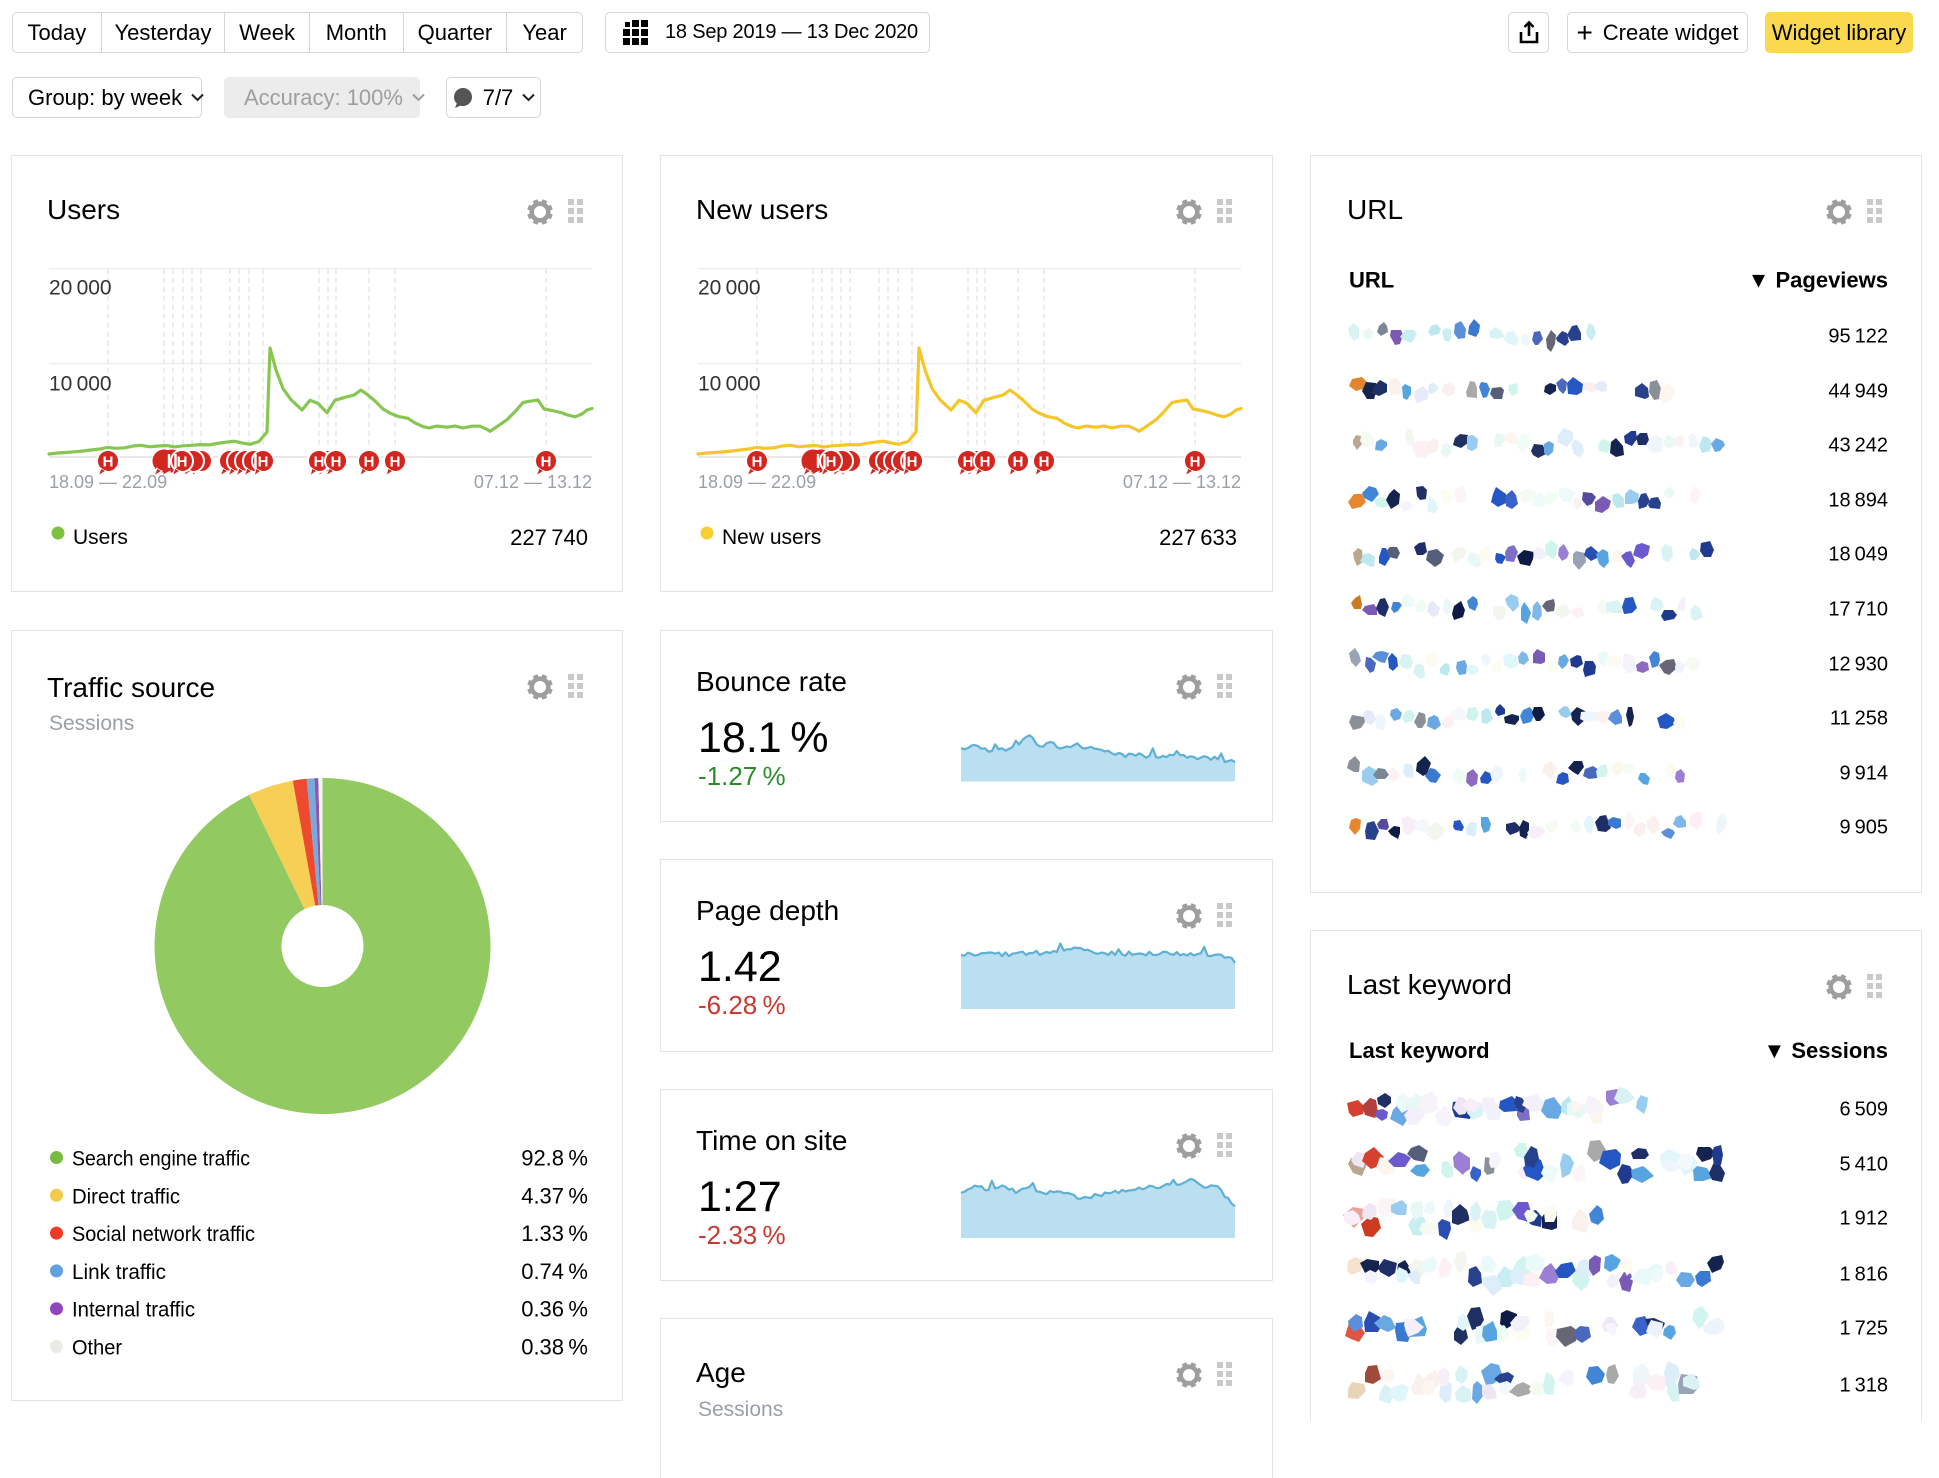 The image size is (1939, 1478). I want to click on svg-text: Users, so click(100, 537).